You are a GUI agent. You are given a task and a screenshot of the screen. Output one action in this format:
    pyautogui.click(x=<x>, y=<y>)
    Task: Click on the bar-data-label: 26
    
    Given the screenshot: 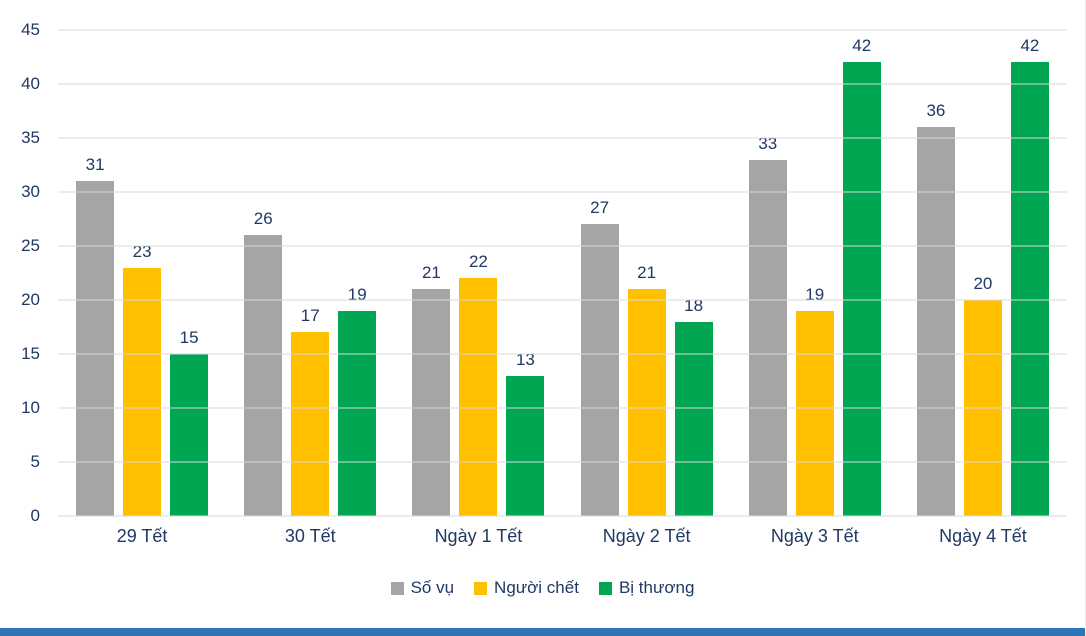 What is the action you would take?
    pyautogui.click(x=263, y=219)
    